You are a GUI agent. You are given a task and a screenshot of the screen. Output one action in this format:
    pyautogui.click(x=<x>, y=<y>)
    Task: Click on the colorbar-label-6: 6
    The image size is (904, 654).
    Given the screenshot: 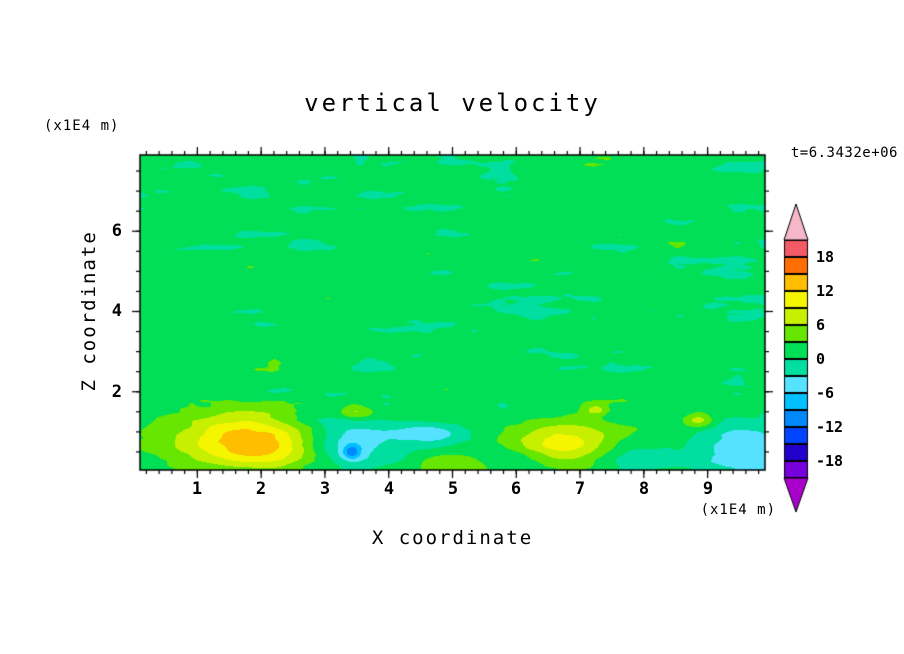 What is the action you would take?
    pyautogui.click(x=821, y=325)
    